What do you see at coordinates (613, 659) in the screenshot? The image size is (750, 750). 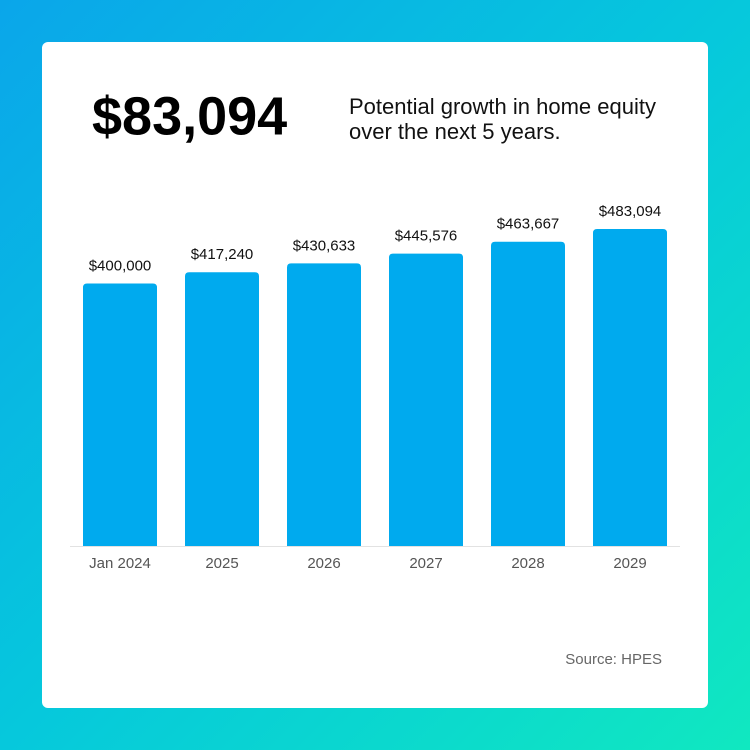 I see `source: Source: HPES` at bounding box center [613, 659].